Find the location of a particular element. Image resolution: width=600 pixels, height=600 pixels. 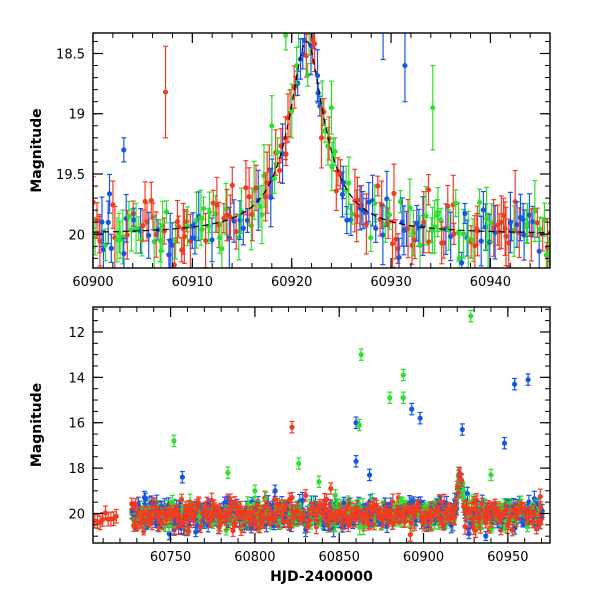

x-tick-label: 60920 is located at coordinates (291, 282).